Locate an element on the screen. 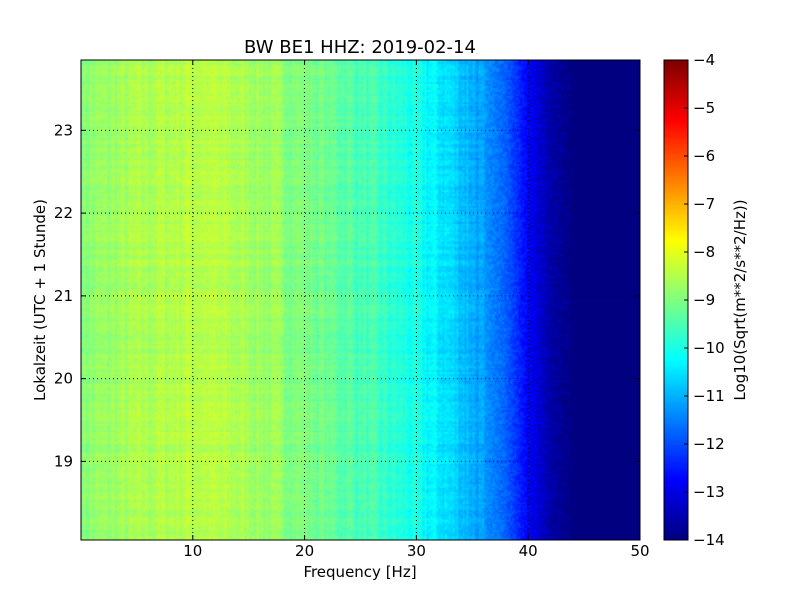  y-tick-label: 23 is located at coordinates (63, 130).